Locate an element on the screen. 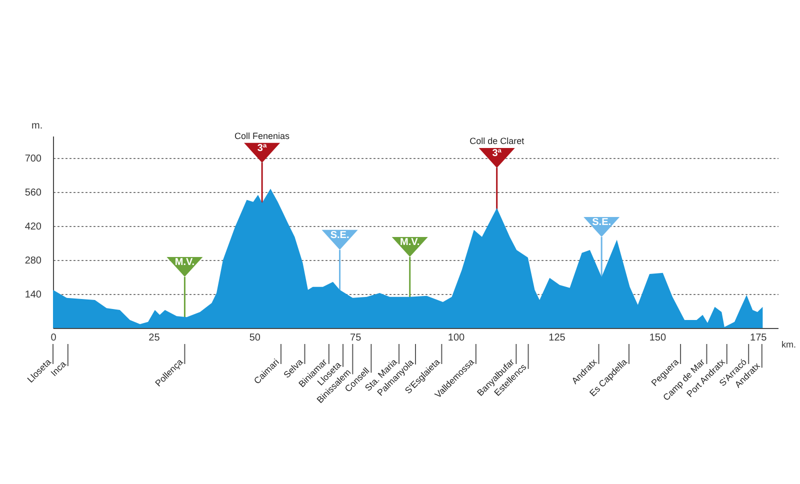 The image size is (800, 484). x-tick-label: 50 is located at coordinates (255, 338).